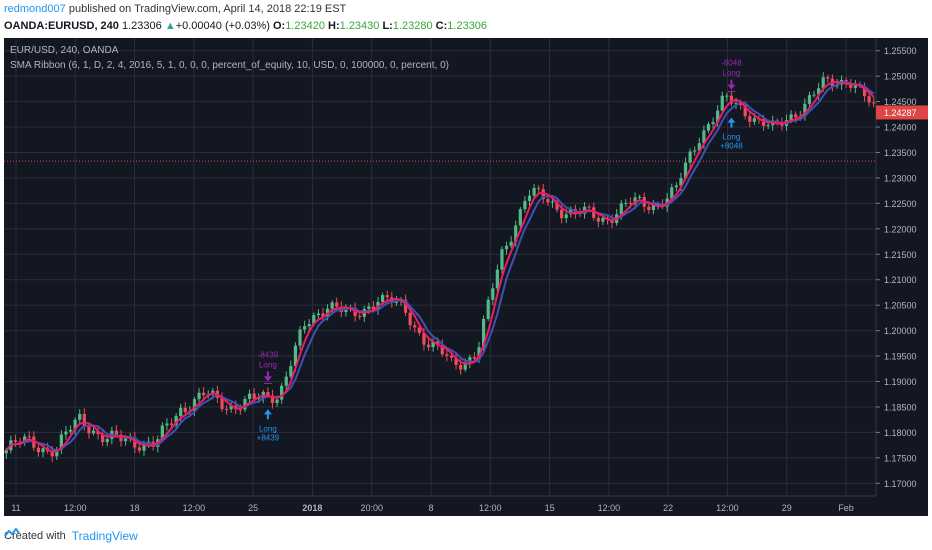  What do you see at coordinates (846, 508) in the screenshot?
I see `x-tick-label: Feb` at bounding box center [846, 508].